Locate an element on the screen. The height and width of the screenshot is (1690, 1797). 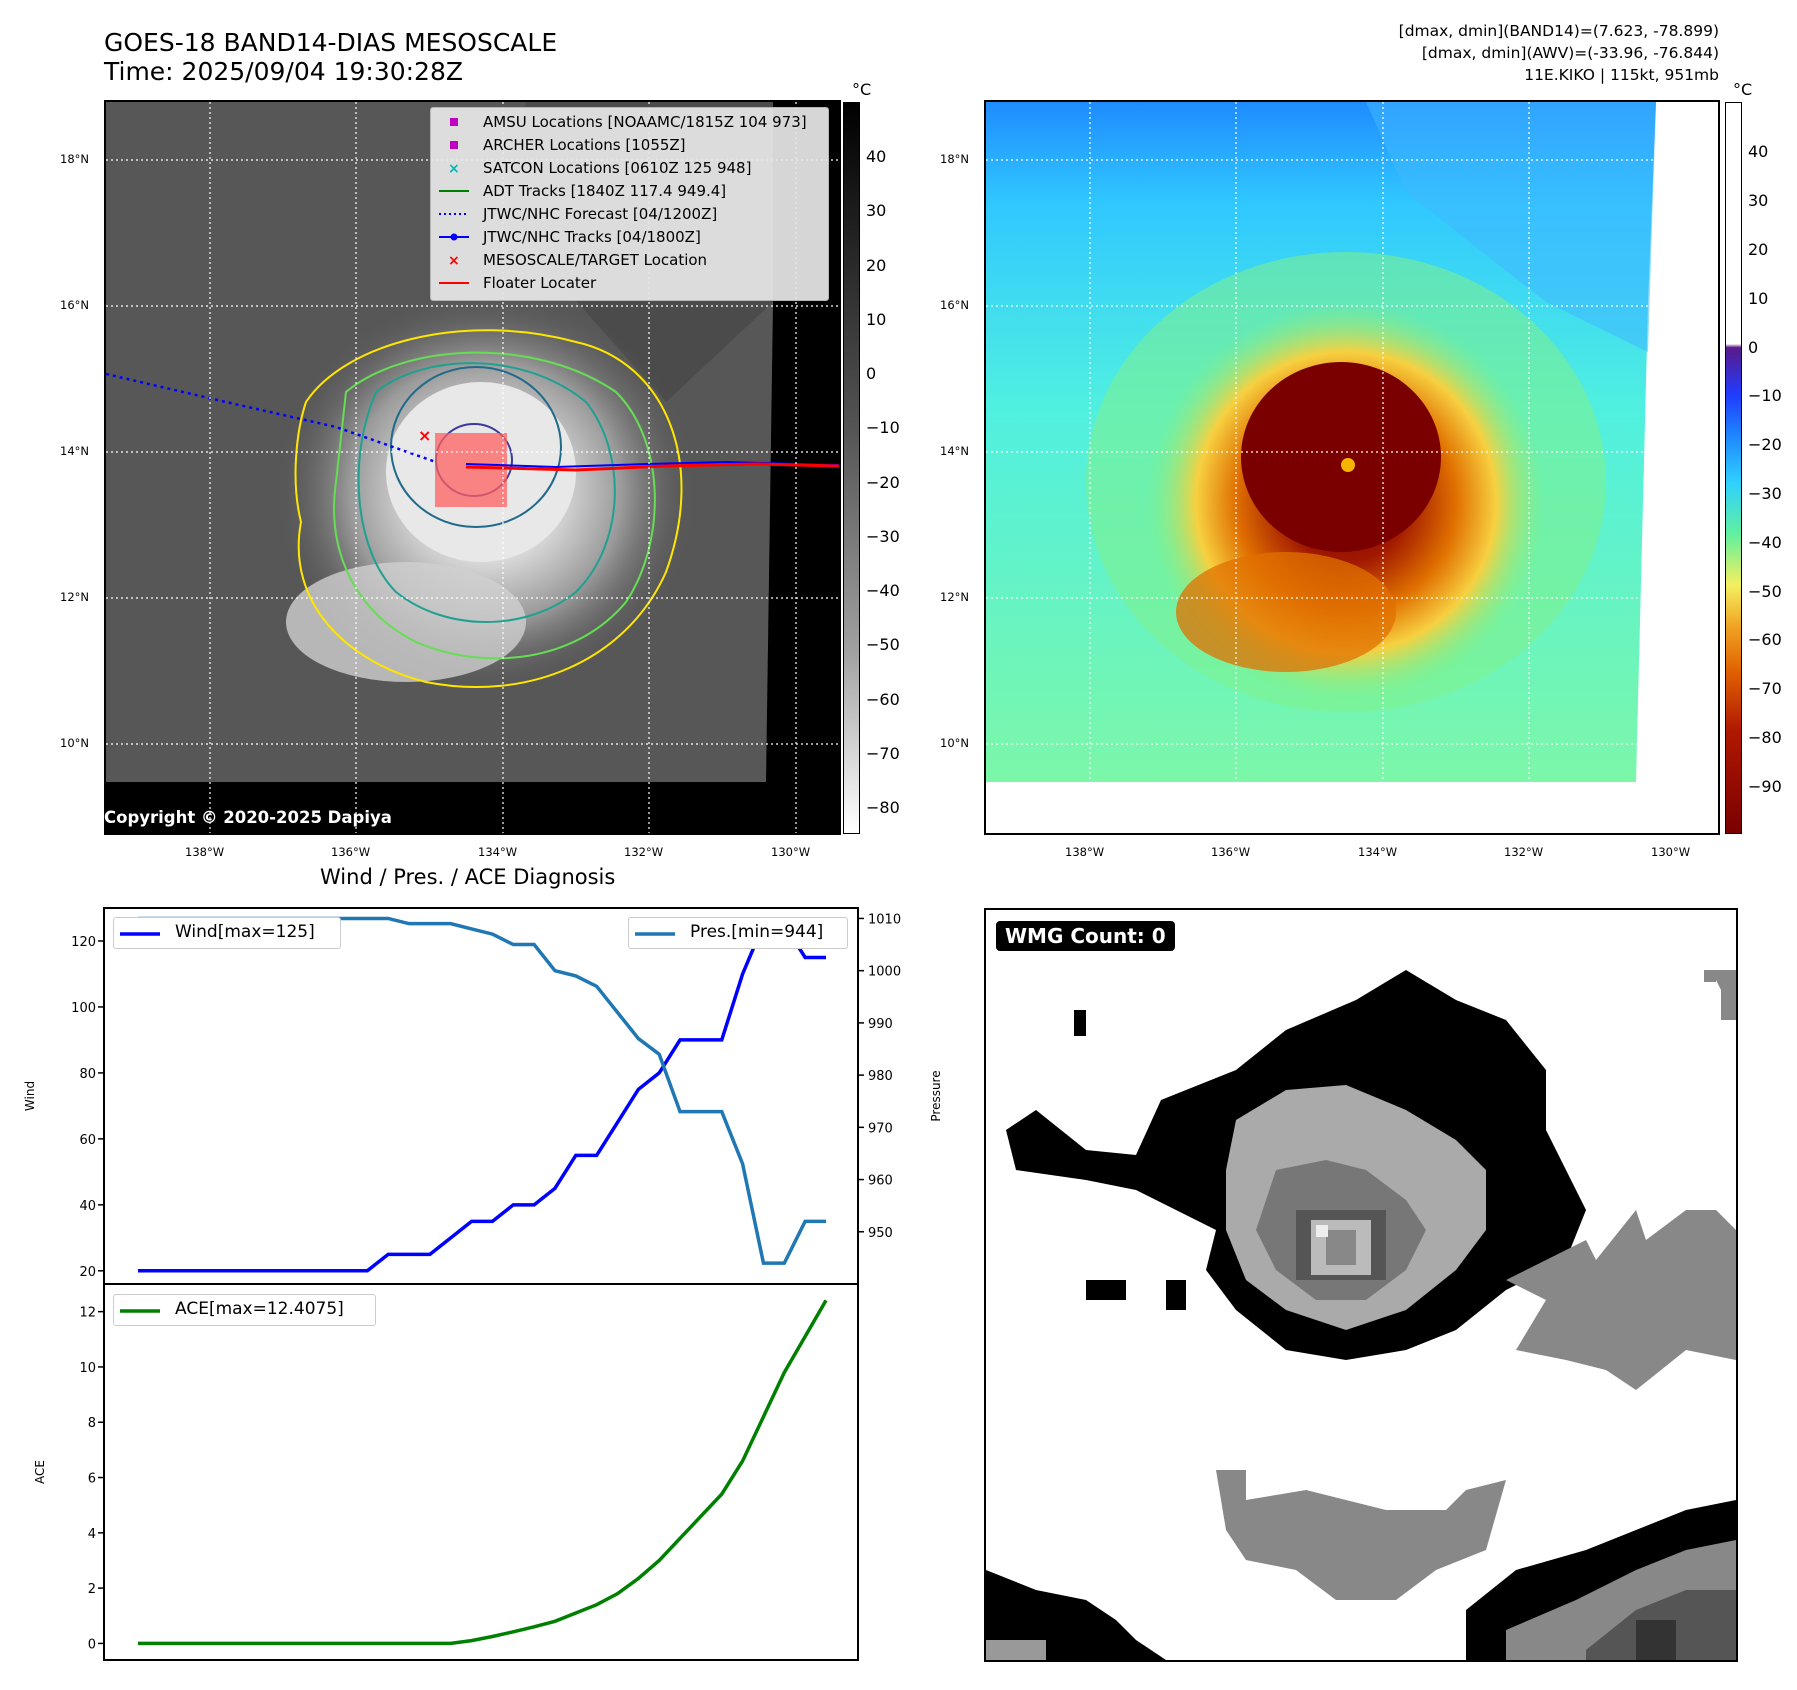
ace-tick-label: 8 is located at coordinates (92, 1423).